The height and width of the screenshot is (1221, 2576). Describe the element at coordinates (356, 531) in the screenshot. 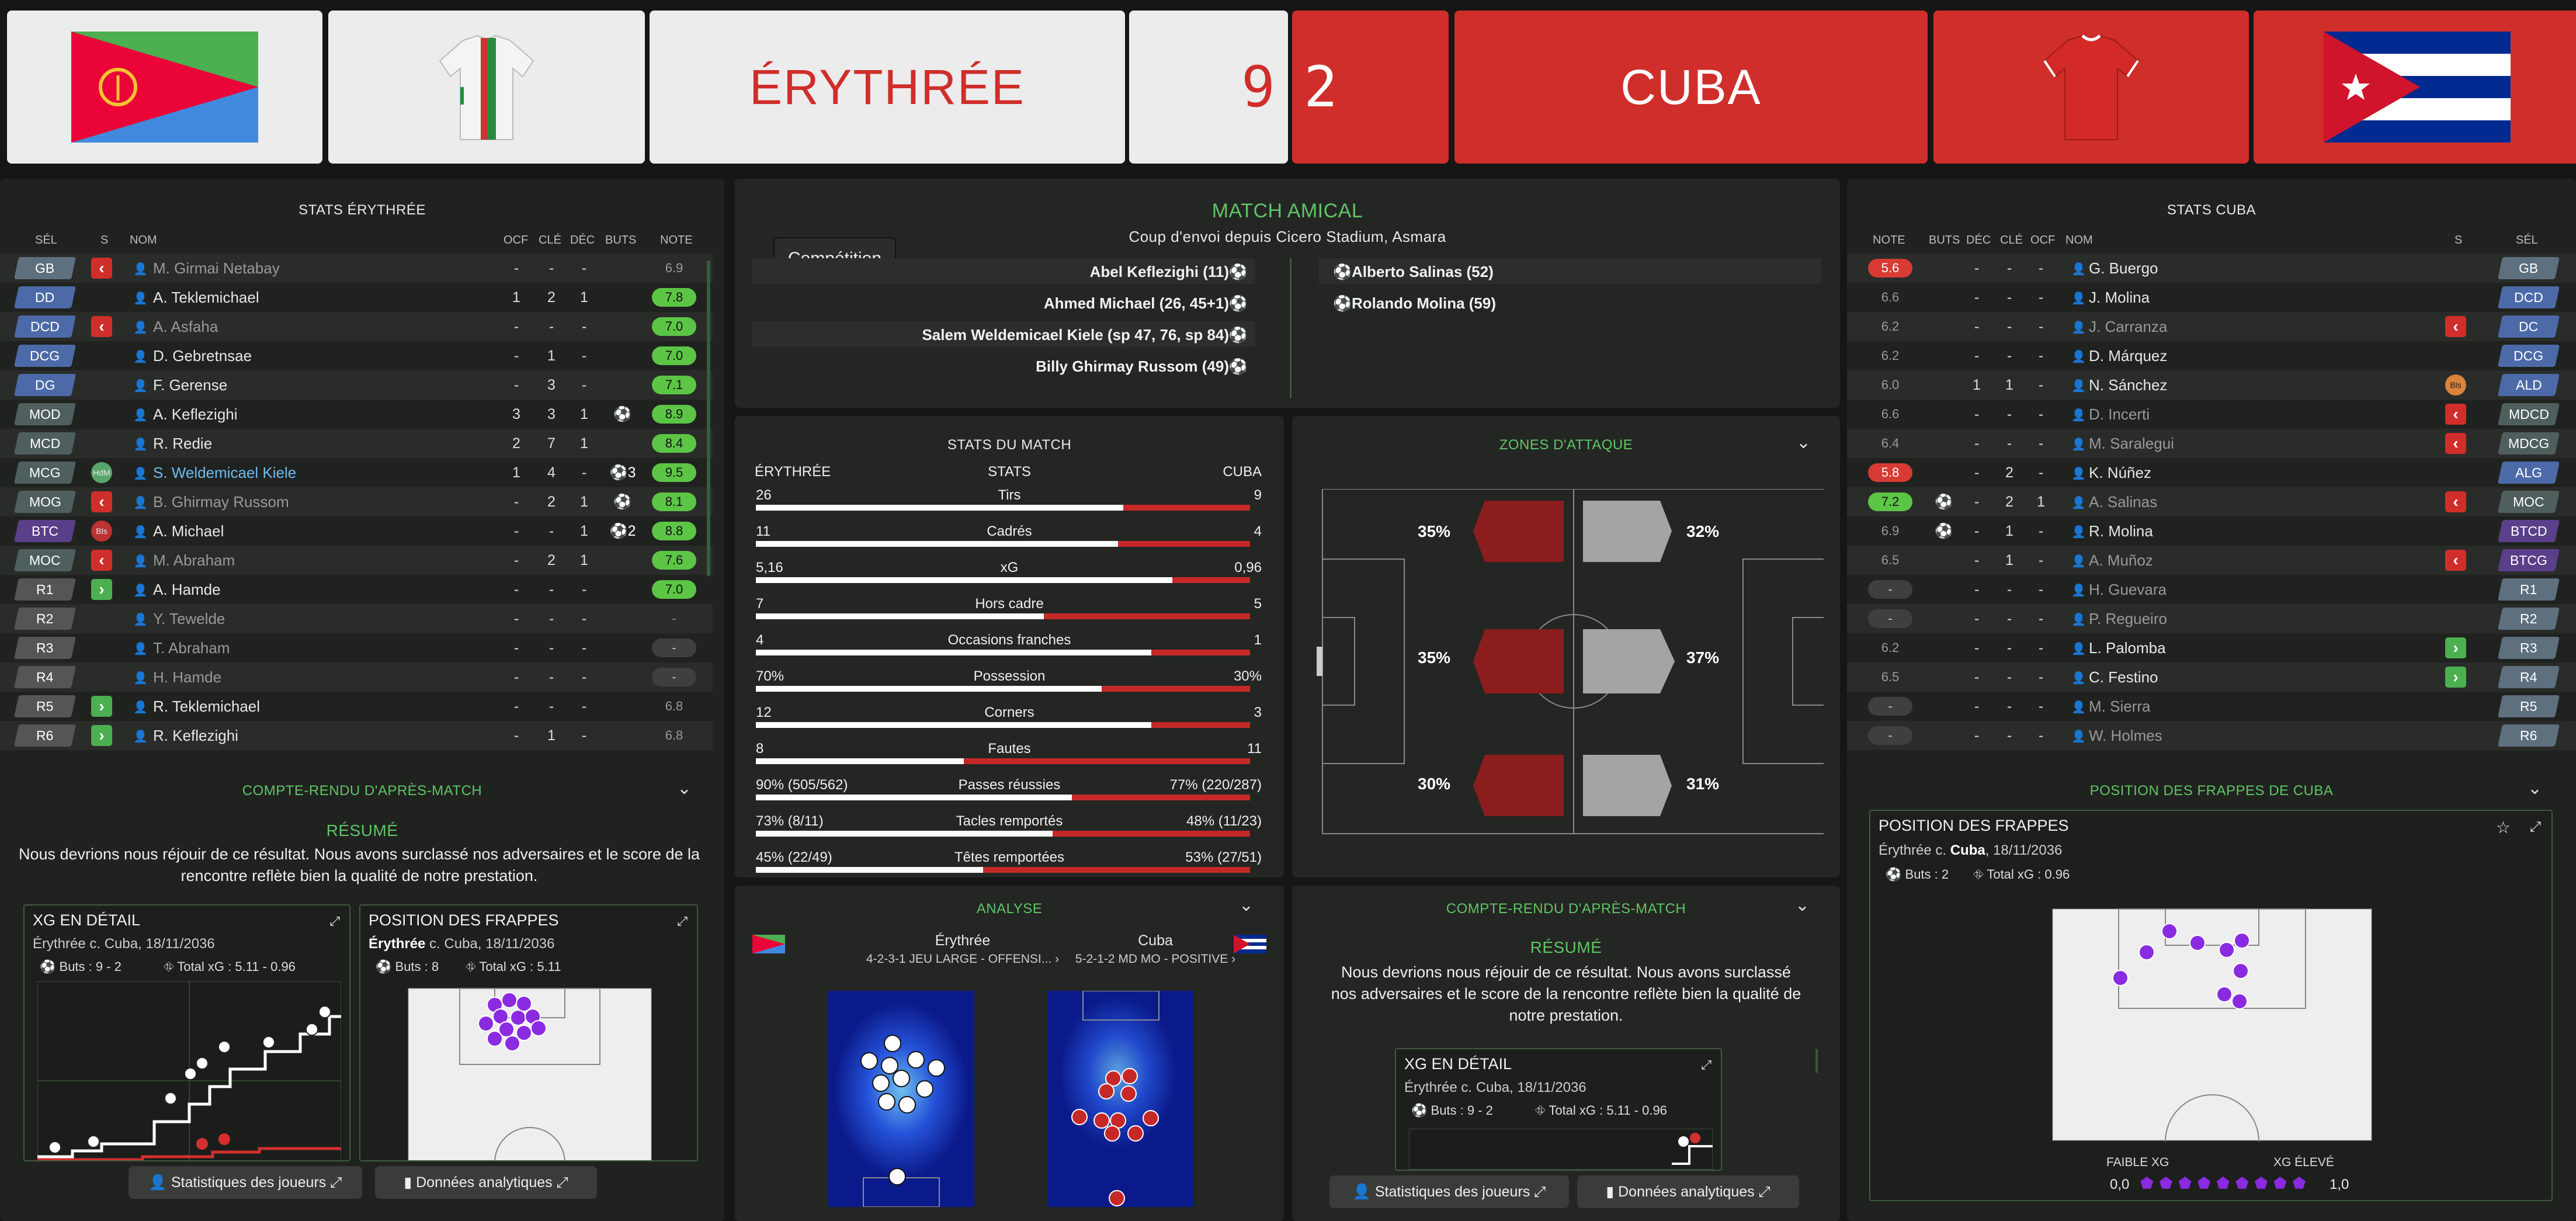

I see `table-row: BTC Bls 👤 A. Michael - - 1 ⚽2 8.8` at that location.